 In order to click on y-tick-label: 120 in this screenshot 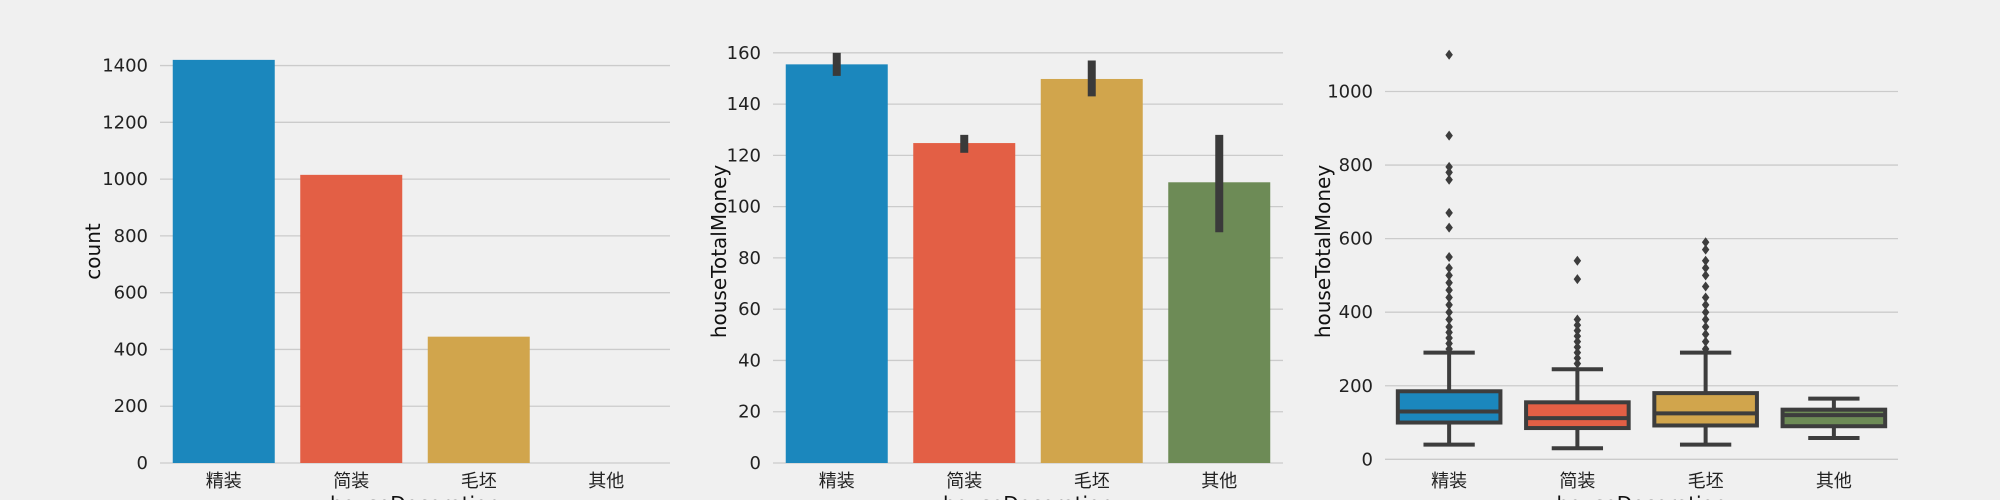, I will do `click(744, 155)`.